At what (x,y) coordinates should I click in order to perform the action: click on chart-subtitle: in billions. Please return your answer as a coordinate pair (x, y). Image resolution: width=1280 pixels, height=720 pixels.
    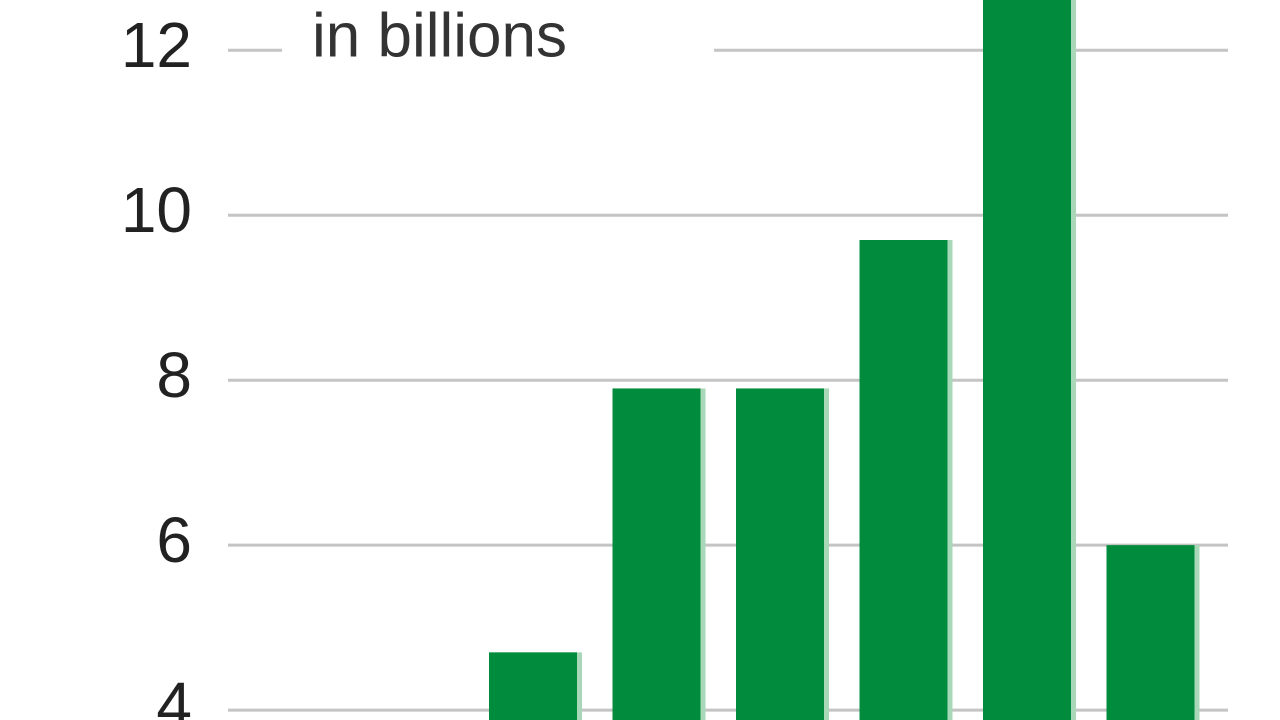
    Looking at the image, I should click on (439, 35).